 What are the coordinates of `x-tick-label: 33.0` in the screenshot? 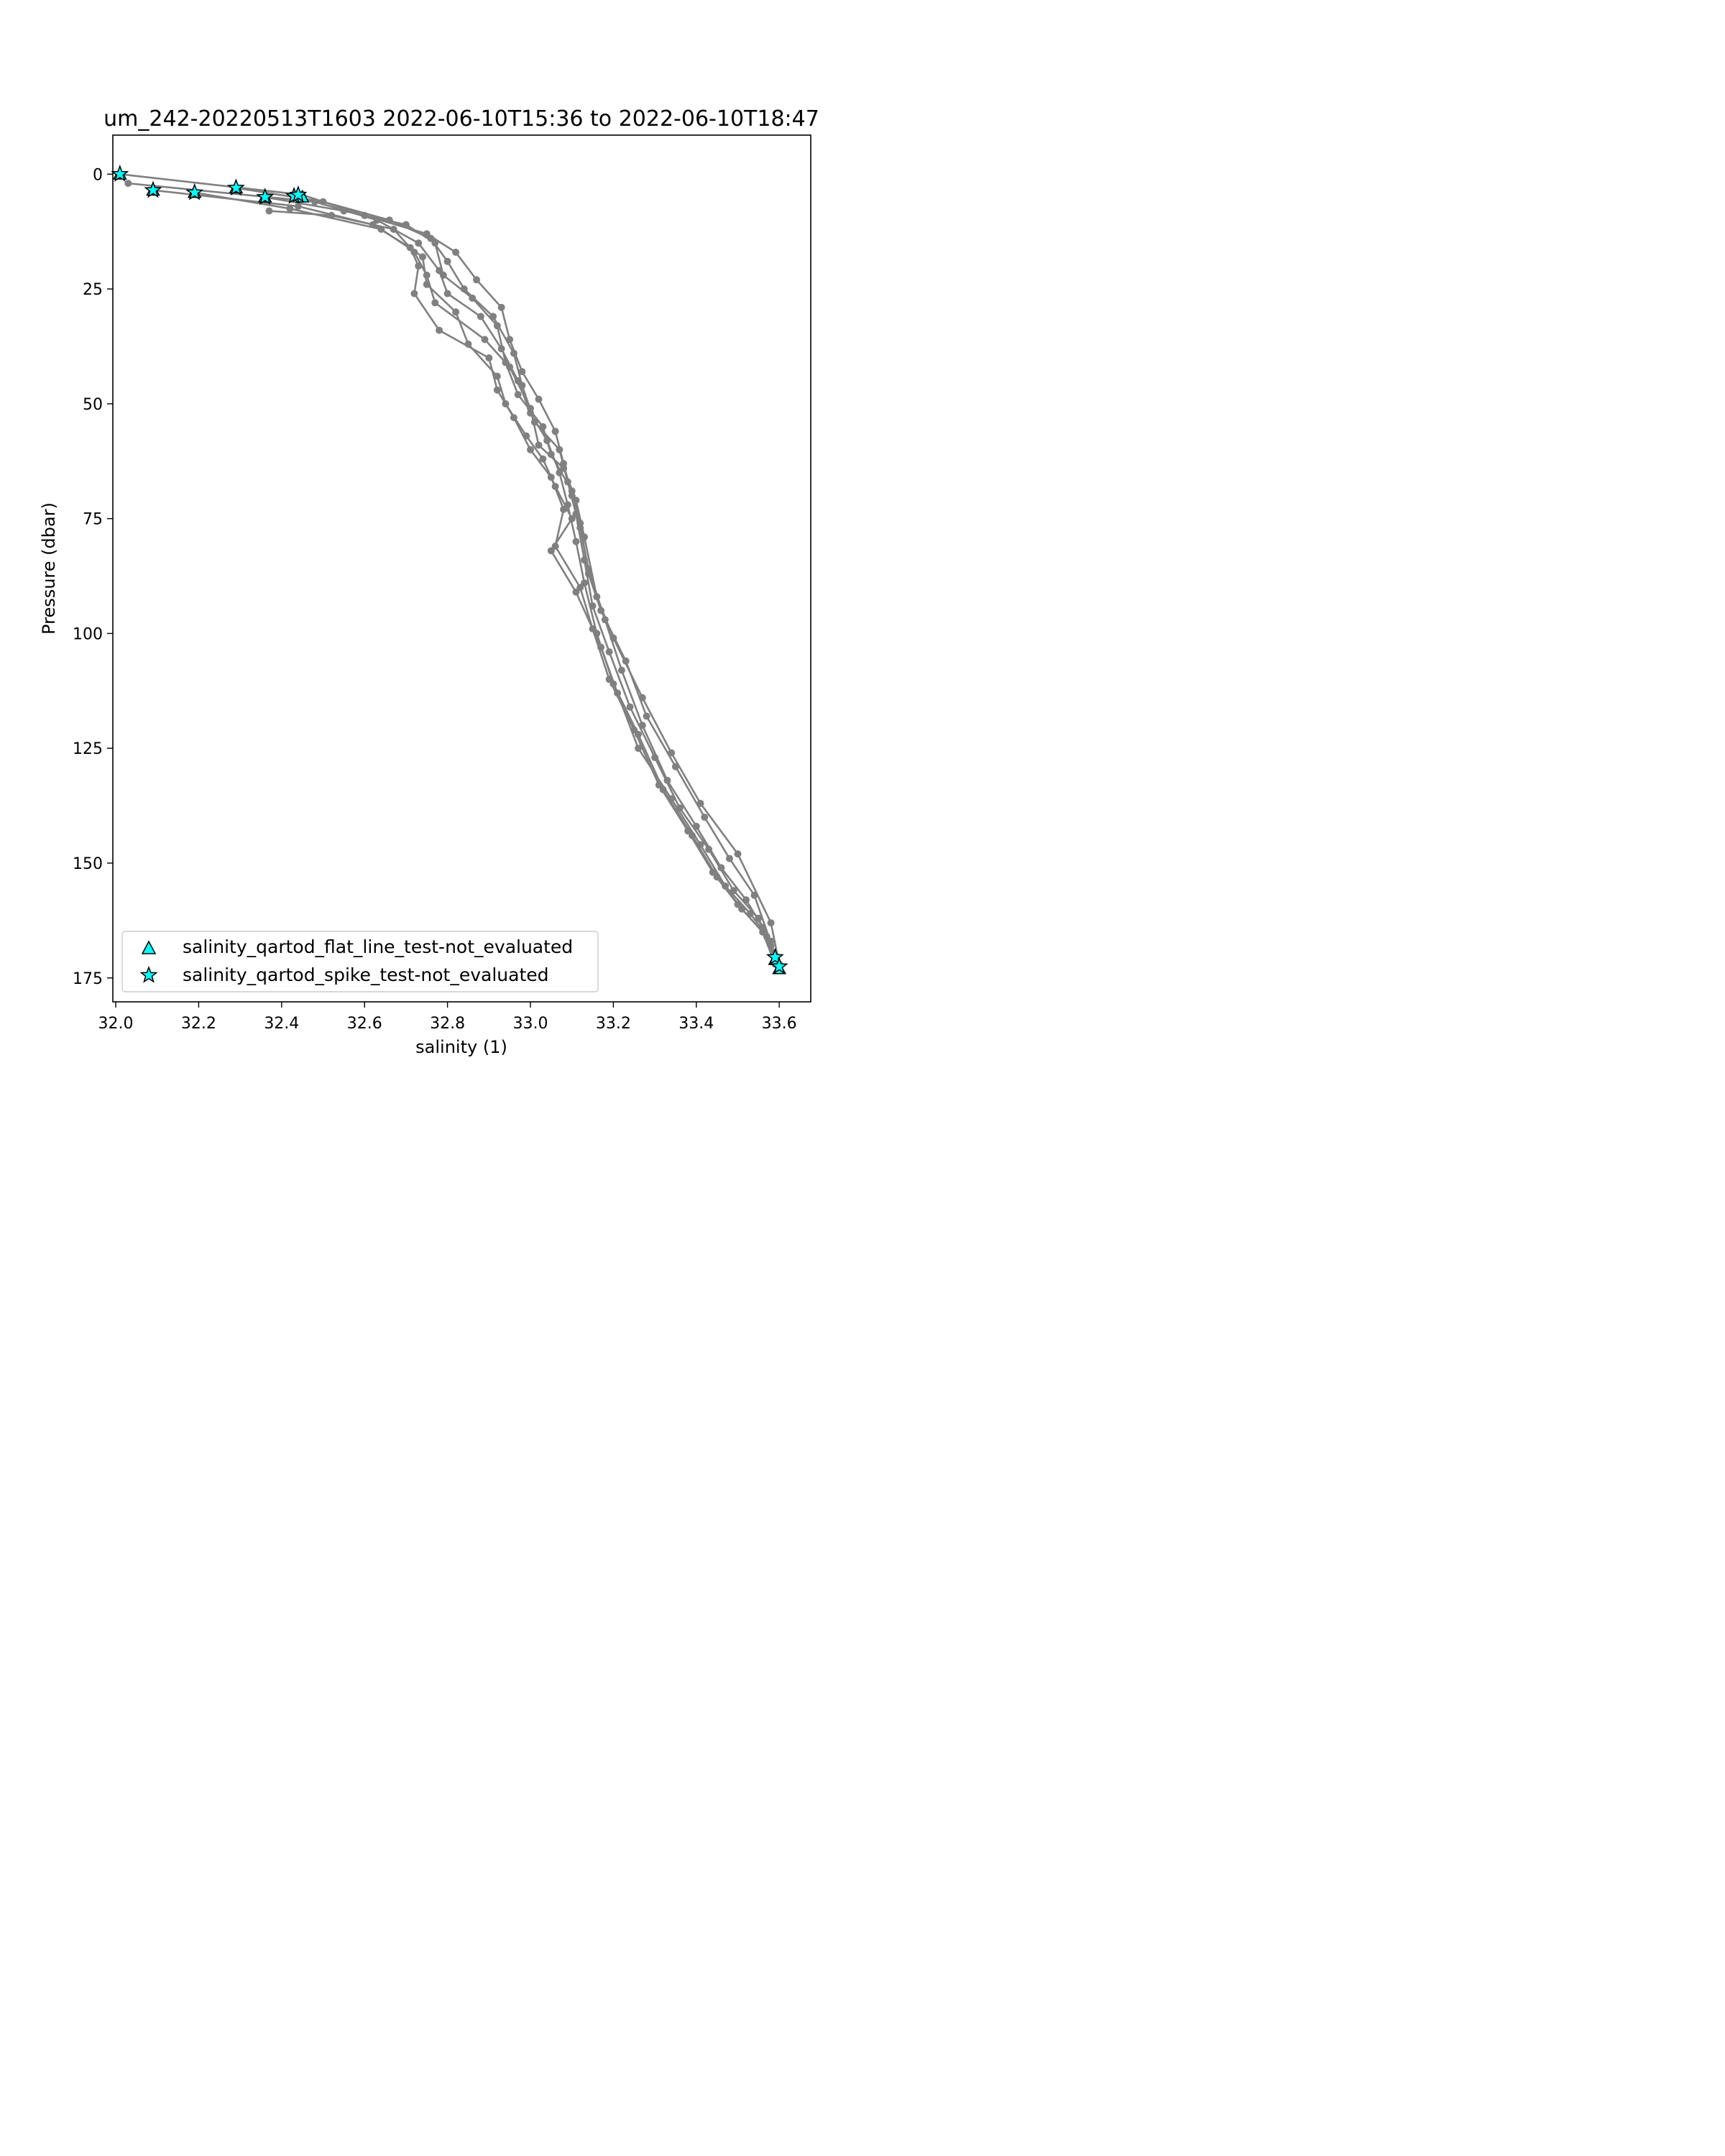 It's located at (530, 1024).